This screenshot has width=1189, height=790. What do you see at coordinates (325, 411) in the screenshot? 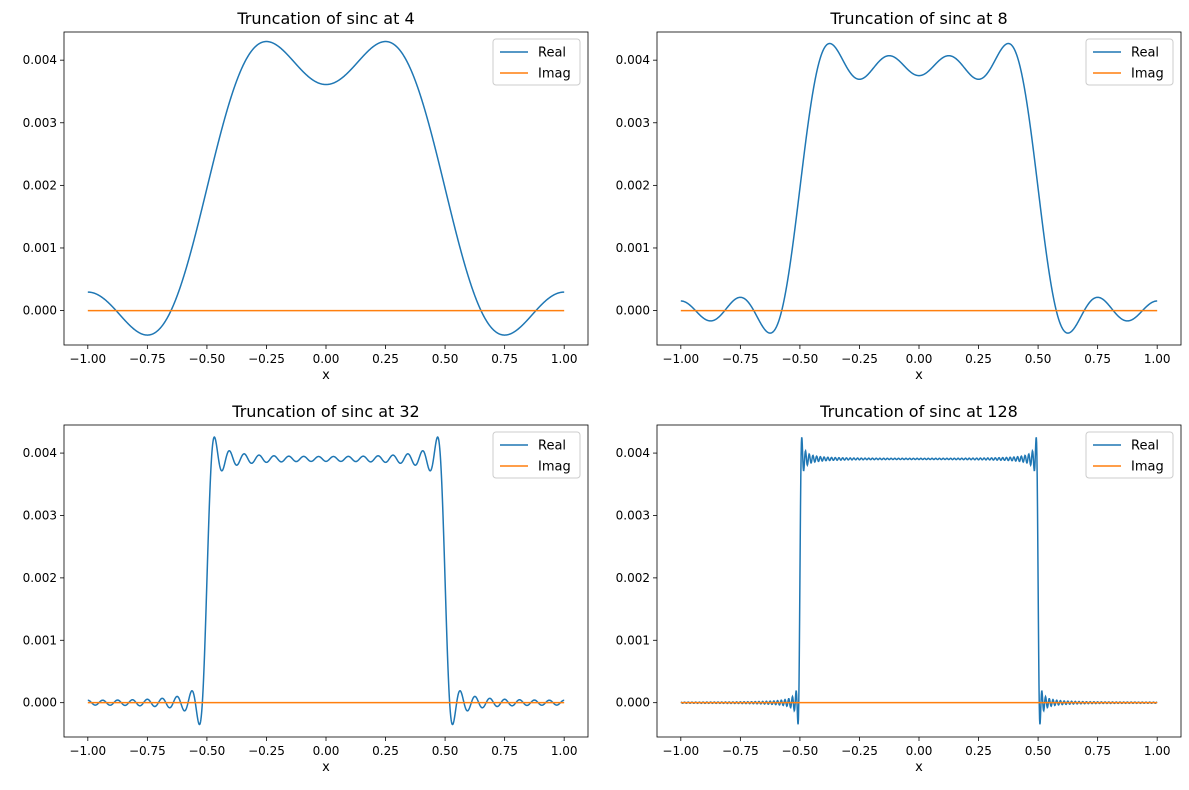
I see `subplot-title: Truncation of sinc at 32` at bounding box center [325, 411].